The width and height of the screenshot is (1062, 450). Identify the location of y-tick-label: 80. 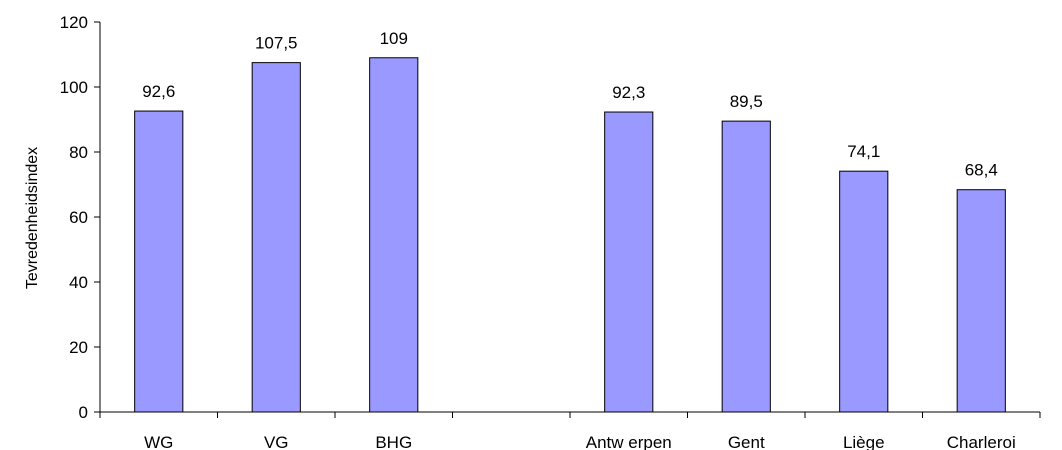
(78, 152).